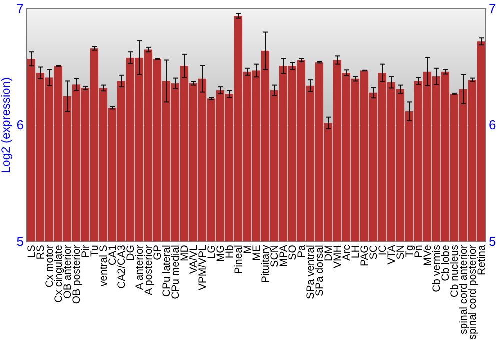 This screenshot has width=500, height=350. What do you see at coordinates (77, 274) in the screenshot?
I see `x-tick-label: OB posterior` at bounding box center [77, 274].